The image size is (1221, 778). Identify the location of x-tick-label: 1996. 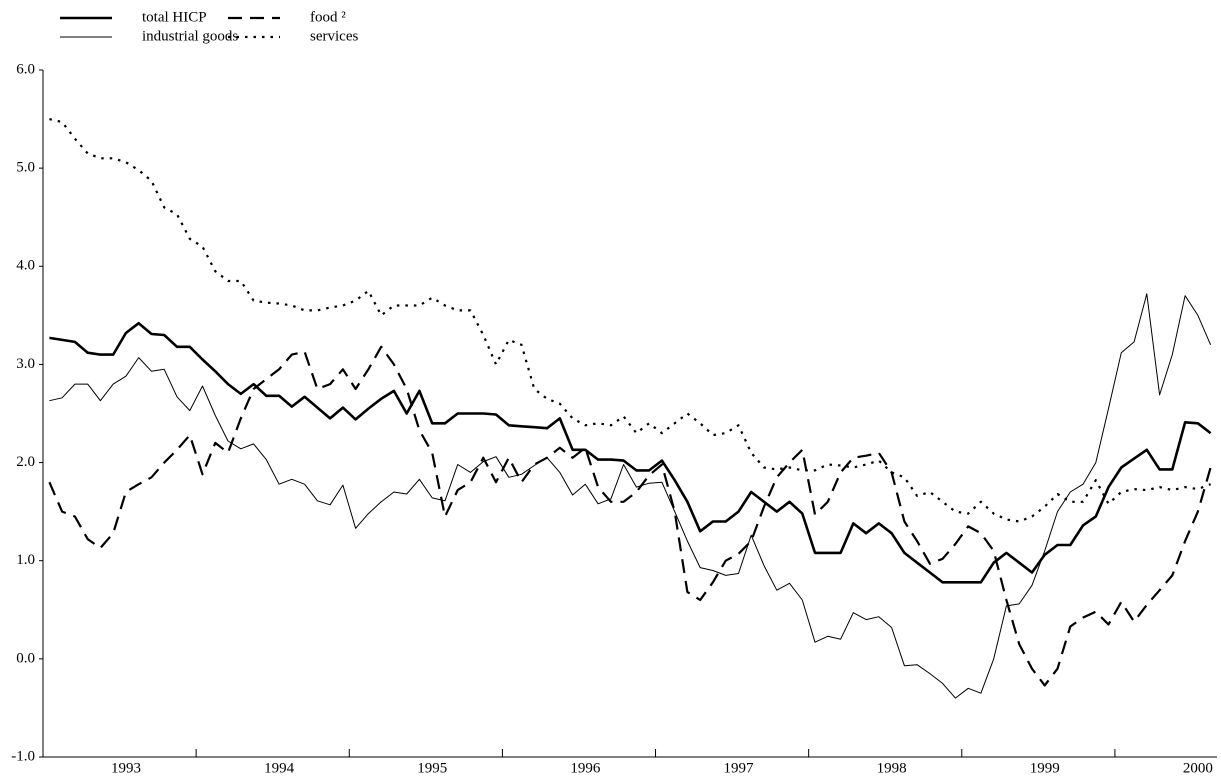
(585, 768).